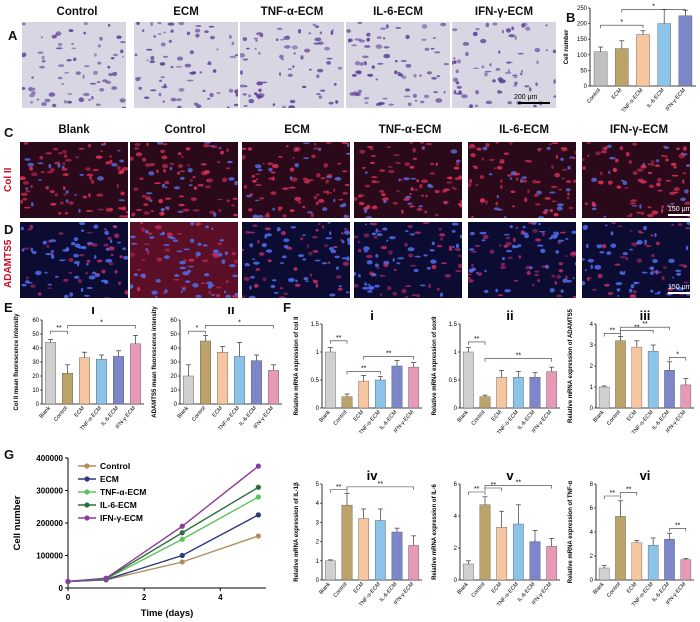  What do you see at coordinates (8, 180) in the screenshot?
I see `panel-c-row-label: Col II` at bounding box center [8, 180].